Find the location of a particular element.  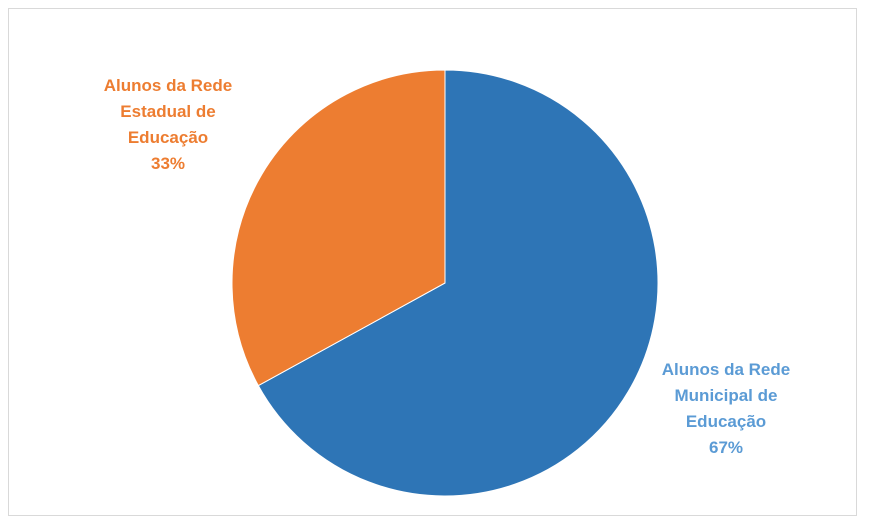

slice-label-estadual: Alunos da Rede Estadual de Educação 33% is located at coordinates (168, 125).